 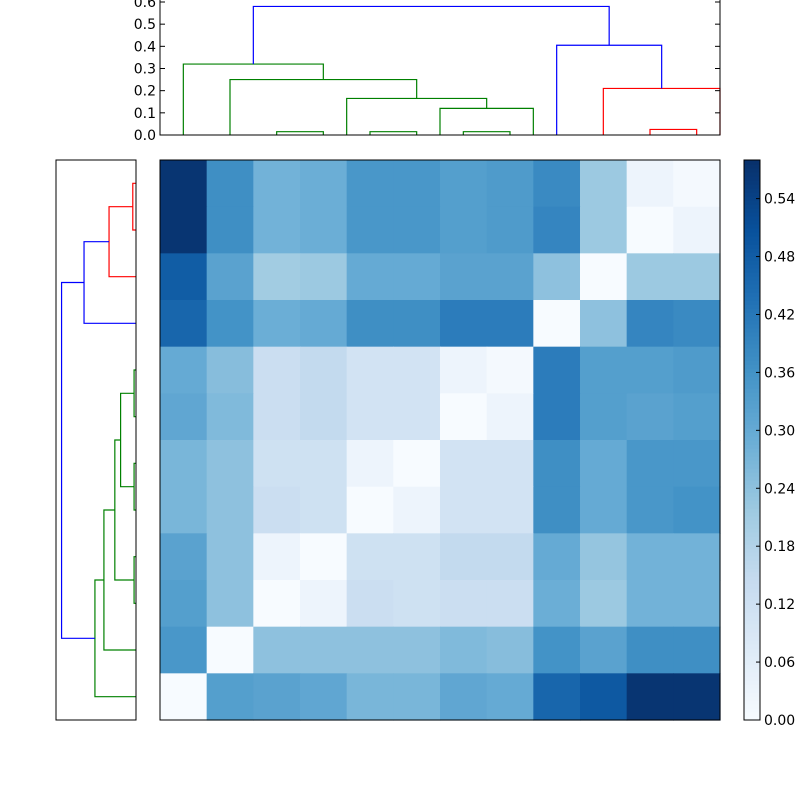 What do you see at coordinates (145, 47) in the screenshot?
I see `top-dendrogram-ytick-label: 0.4` at bounding box center [145, 47].